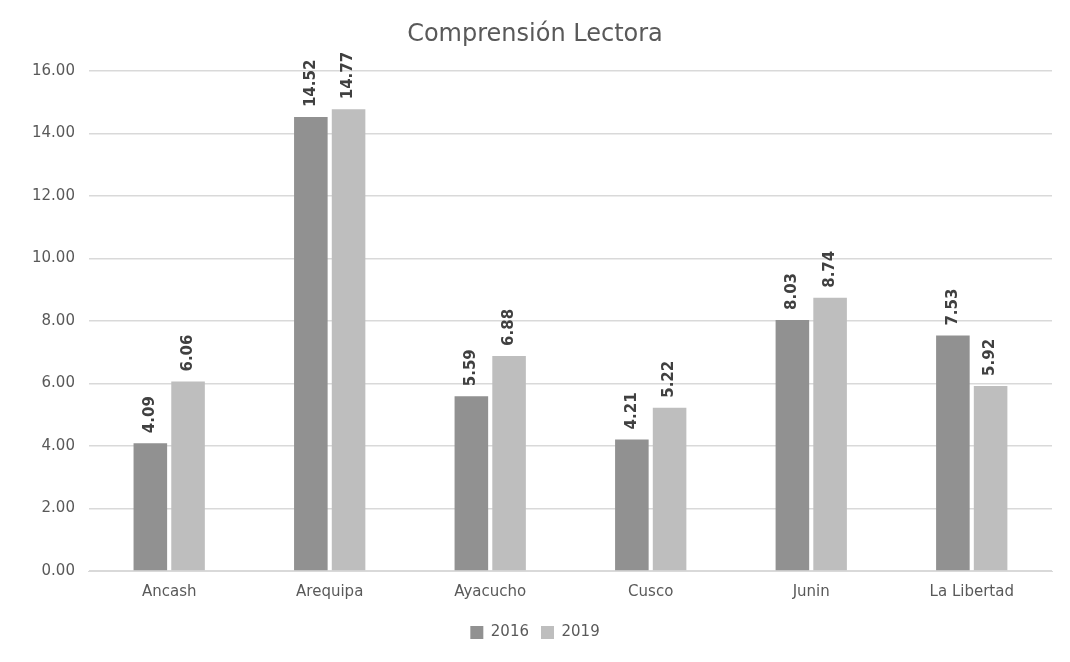 This screenshot has width=1070, height=662. I want to click on chart-title: Comprensión Lectora, so click(535, 32).